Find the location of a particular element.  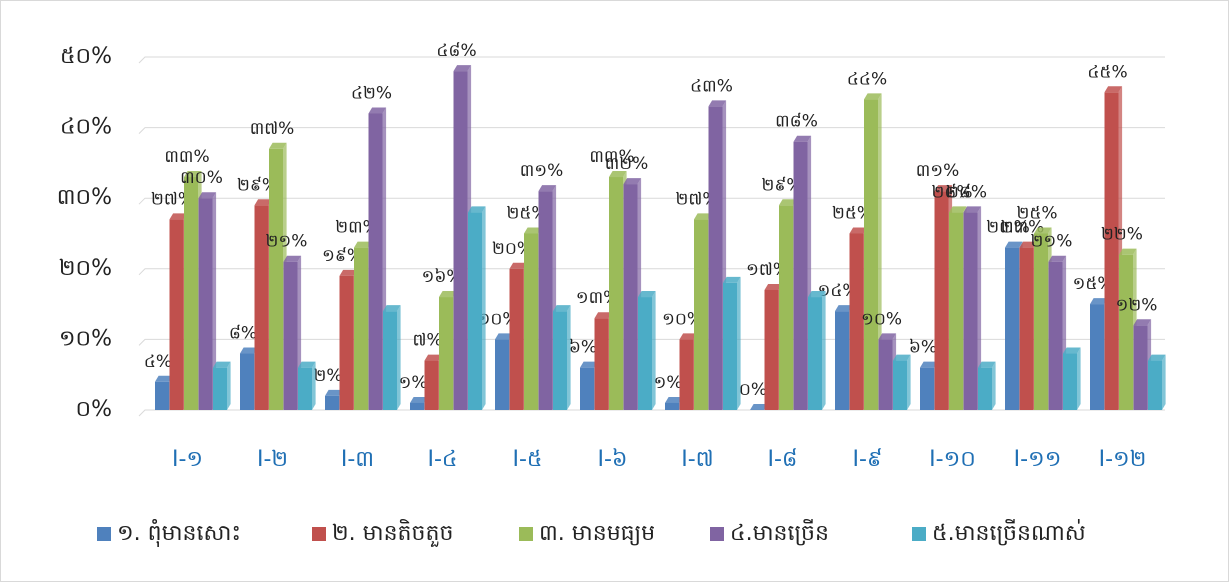

value-label: ៣៧% is located at coordinates (272, 129).